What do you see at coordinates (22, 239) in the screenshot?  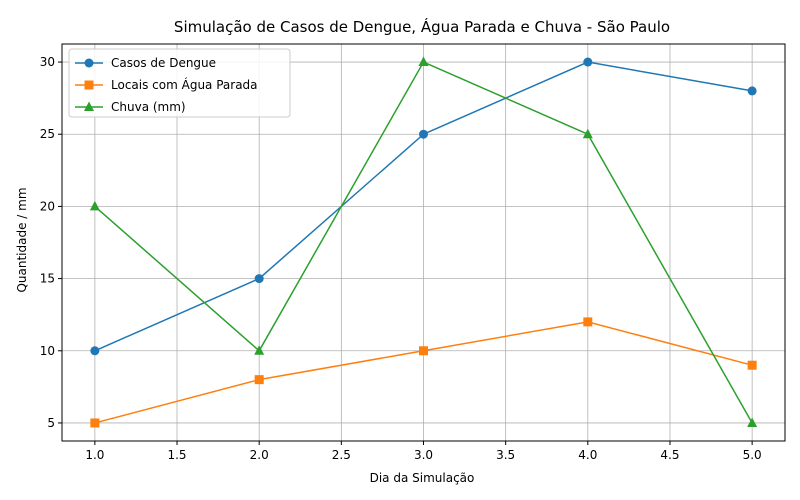 I see `y-axis-label: Quantidade / mm` at bounding box center [22, 239].